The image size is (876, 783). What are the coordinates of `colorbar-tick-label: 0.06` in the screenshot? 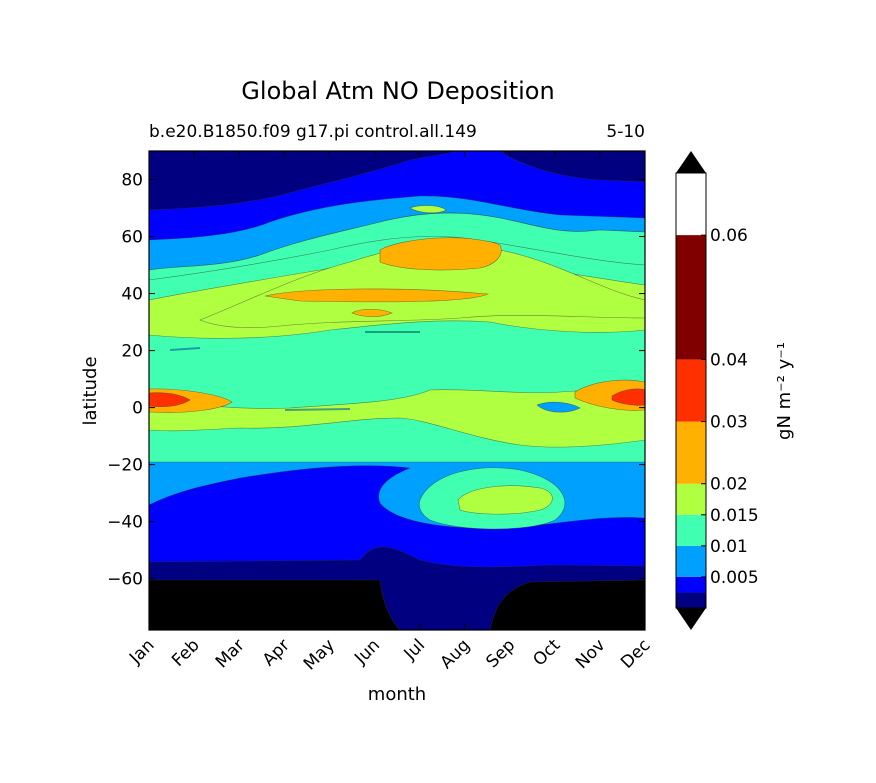 It's located at (729, 236).